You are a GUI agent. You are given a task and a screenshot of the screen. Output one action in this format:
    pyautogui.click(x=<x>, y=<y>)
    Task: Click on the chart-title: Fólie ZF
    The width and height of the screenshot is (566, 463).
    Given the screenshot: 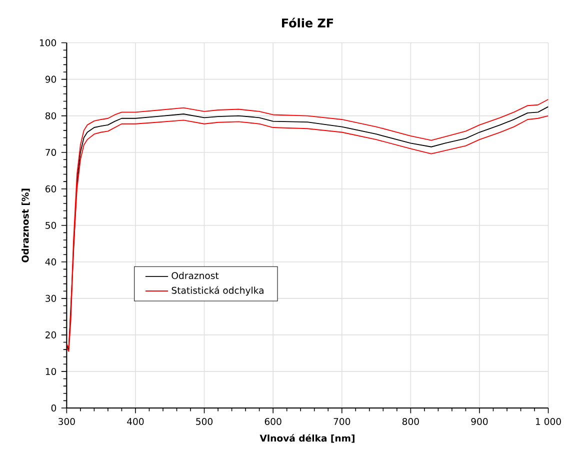 What is the action you would take?
    pyautogui.click(x=308, y=23)
    